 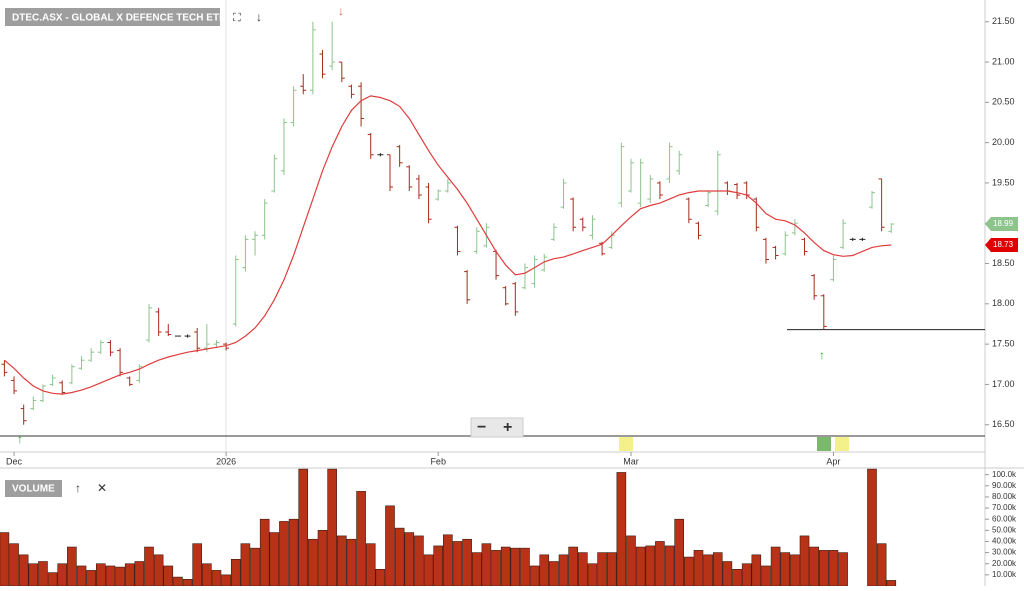 What do you see at coordinates (1003, 21) in the screenshot?
I see `y-tick-label: 21.50` at bounding box center [1003, 21].